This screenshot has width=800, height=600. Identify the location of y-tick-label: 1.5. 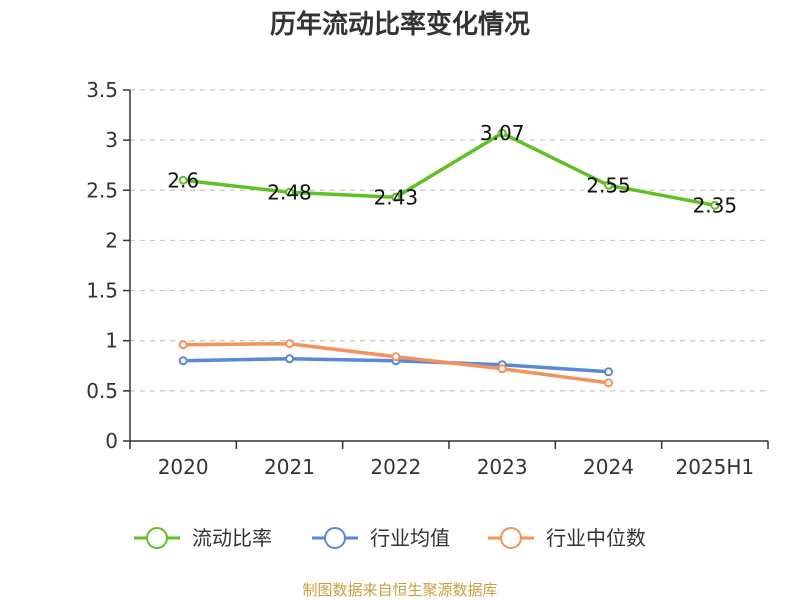
(102, 291).